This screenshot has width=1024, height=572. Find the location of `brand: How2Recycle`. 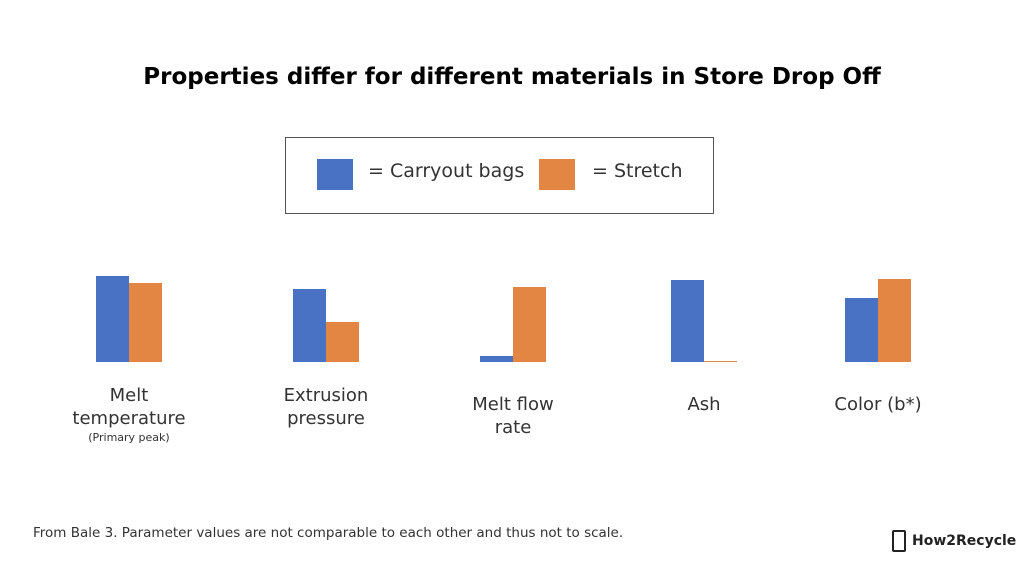

brand: How2Recycle is located at coordinates (964, 541).